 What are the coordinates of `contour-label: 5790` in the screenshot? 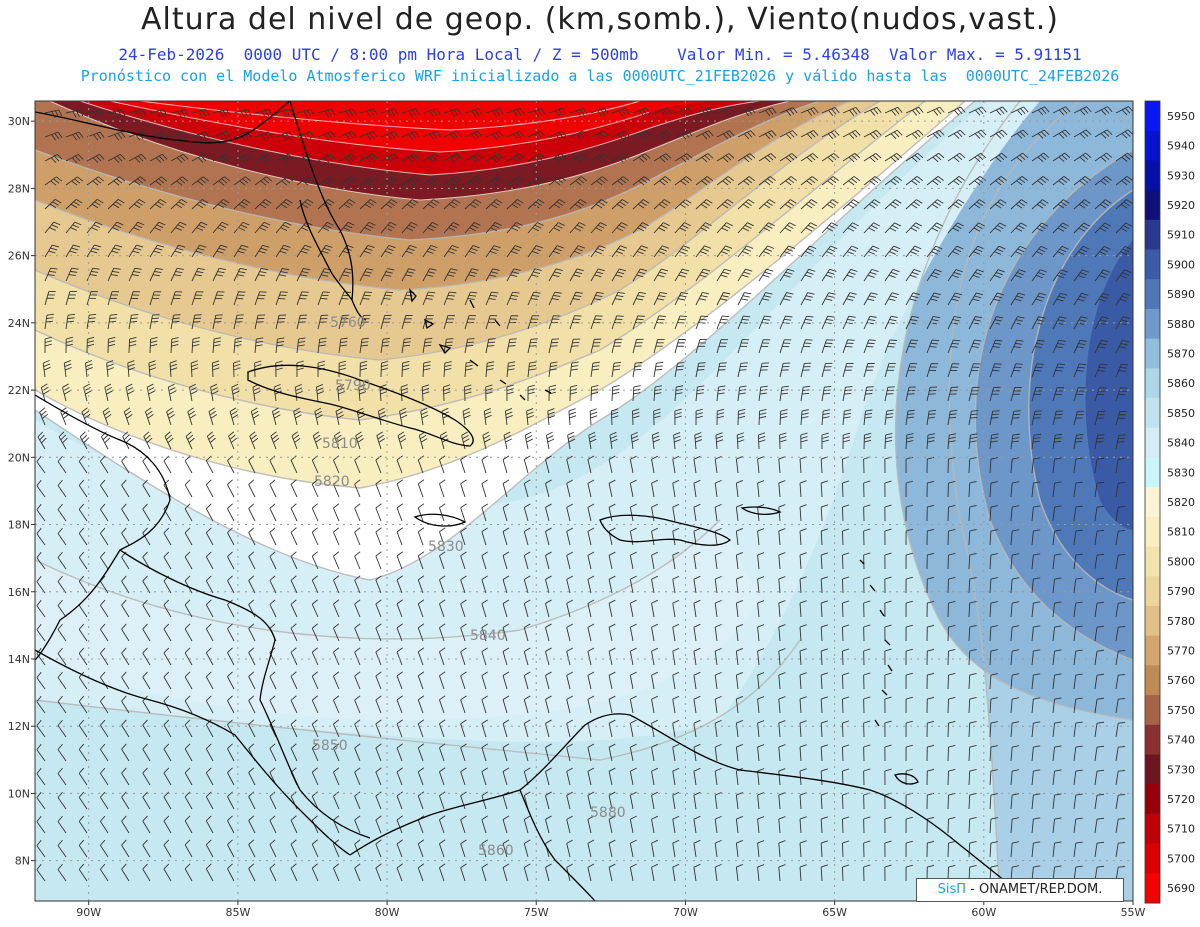 It's located at (353, 386).